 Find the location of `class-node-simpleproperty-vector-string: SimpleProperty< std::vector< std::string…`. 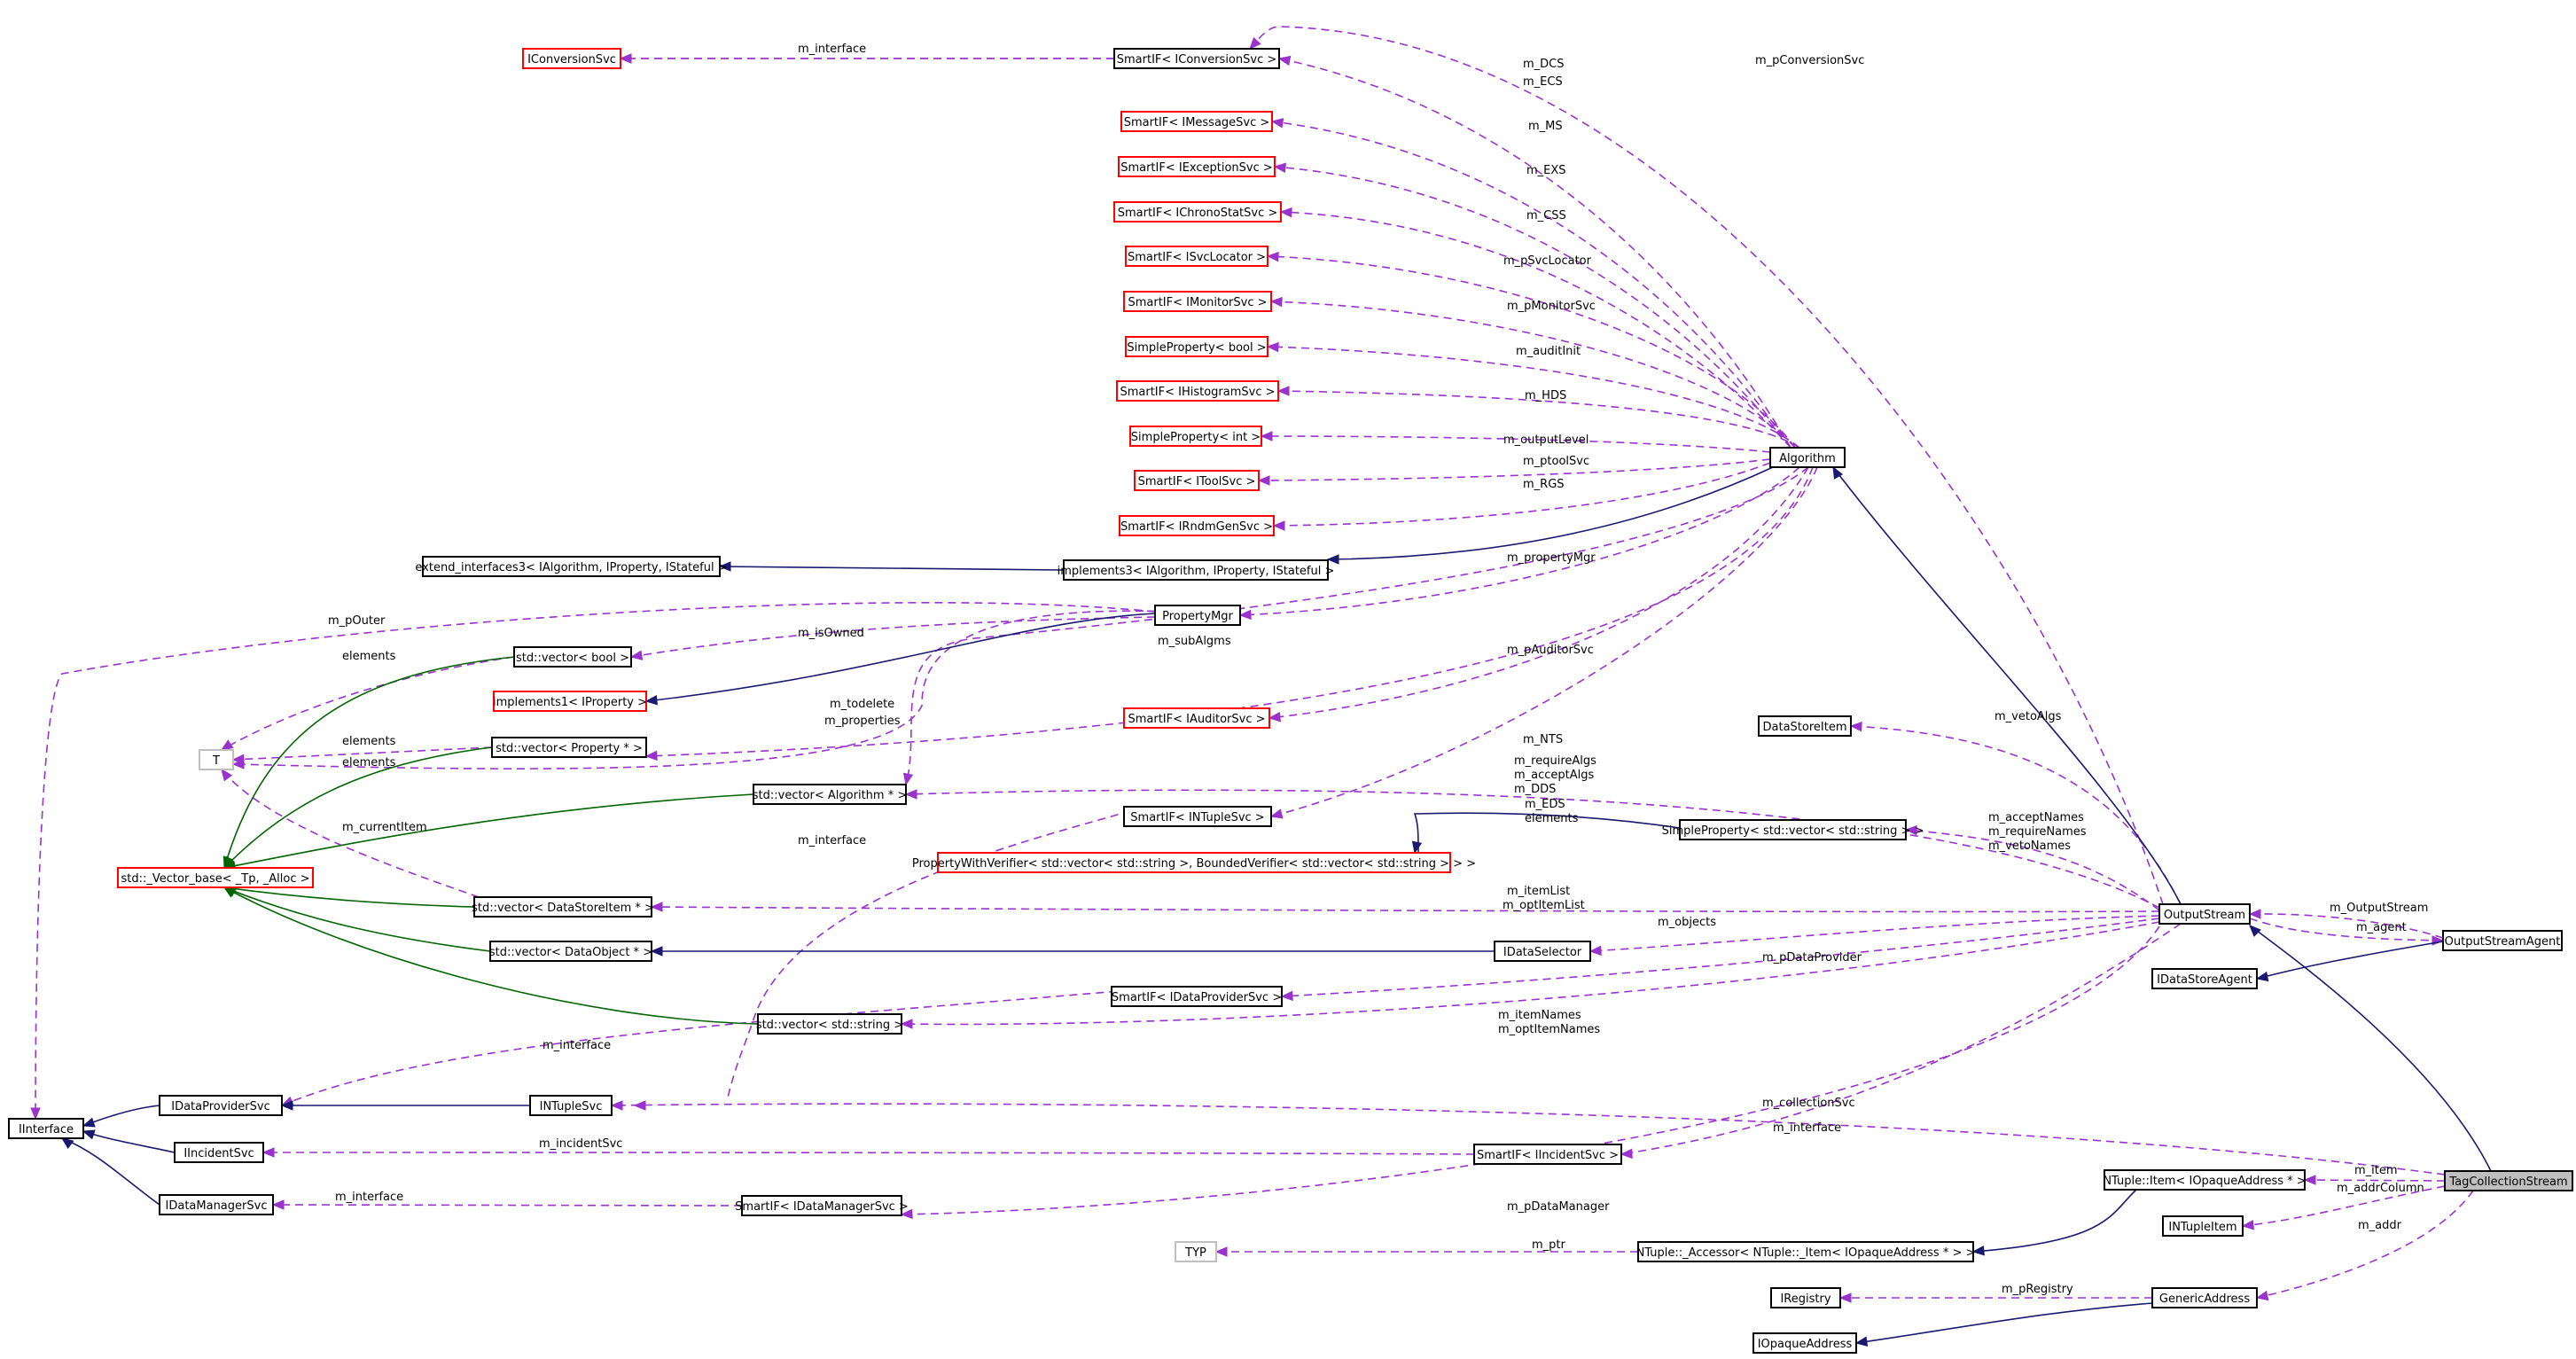

class-node-simpleproperty-vector-string: SimpleProperty< std::vector< std::string… is located at coordinates (1793, 829).